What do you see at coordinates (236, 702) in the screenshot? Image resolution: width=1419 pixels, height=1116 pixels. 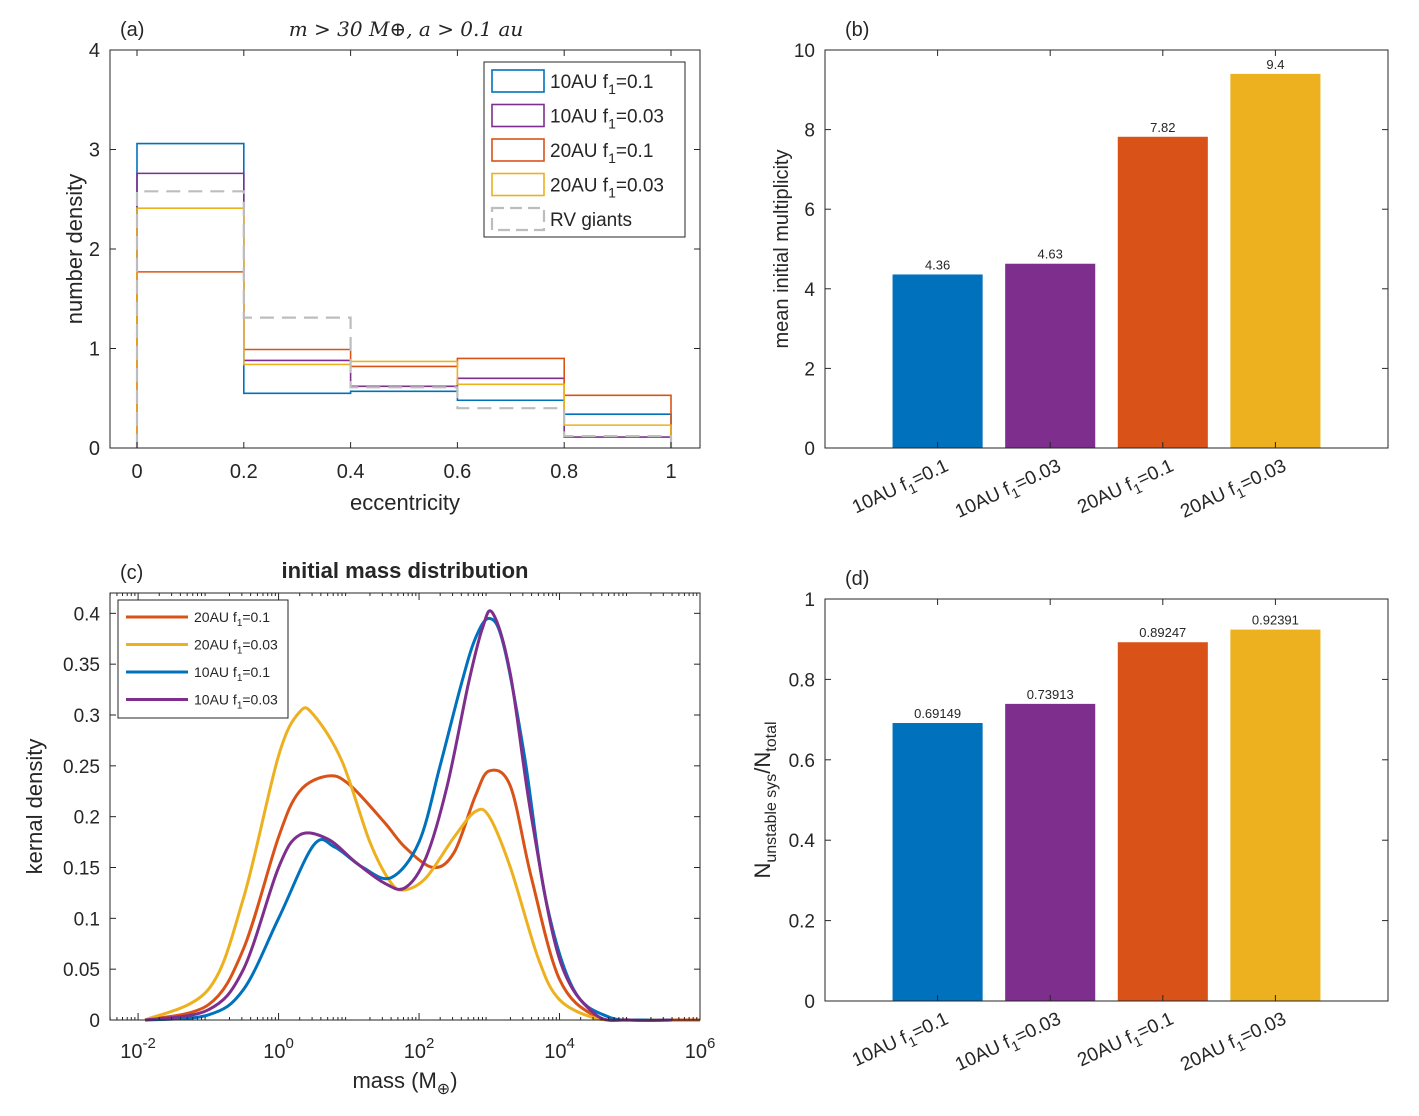 I see `legend-c-entry: 10AU f1=0.03` at bounding box center [236, 702].